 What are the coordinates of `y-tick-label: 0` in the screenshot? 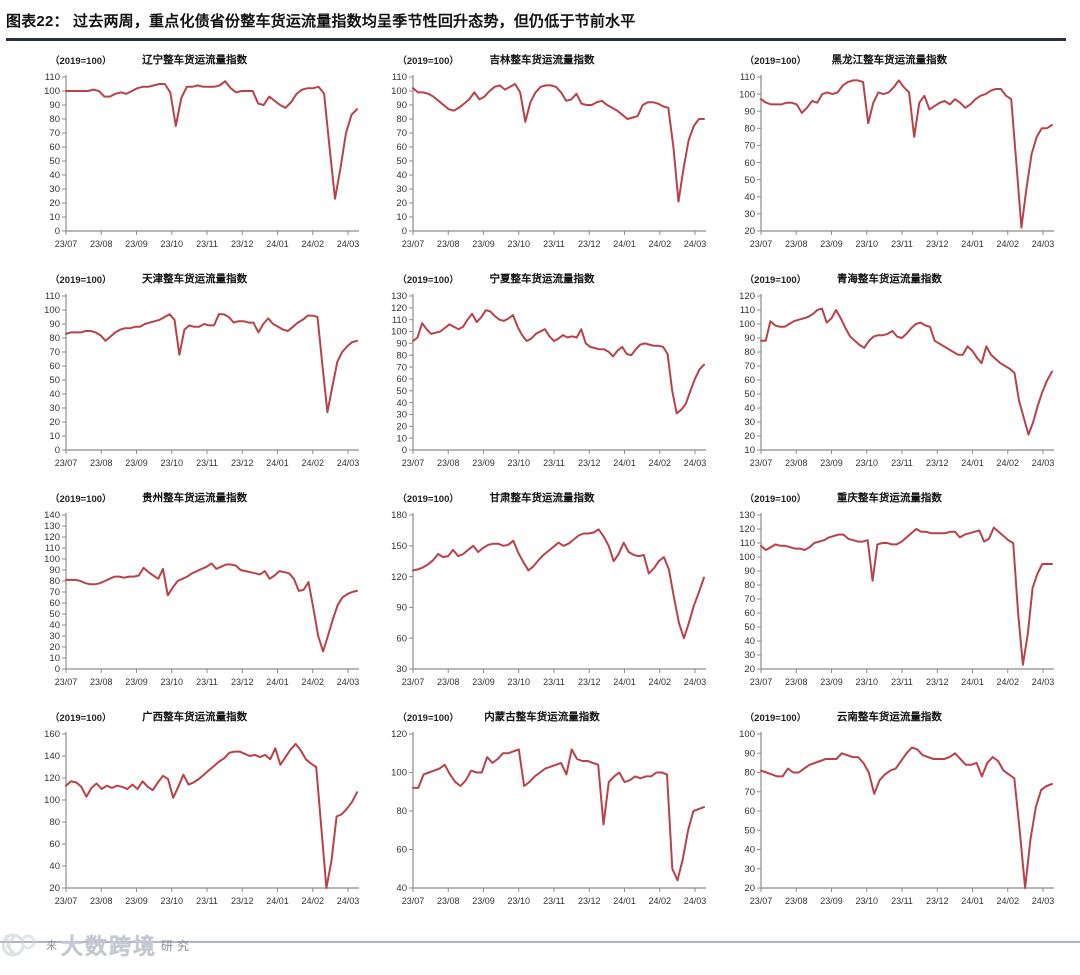 It's located at (57, 450).